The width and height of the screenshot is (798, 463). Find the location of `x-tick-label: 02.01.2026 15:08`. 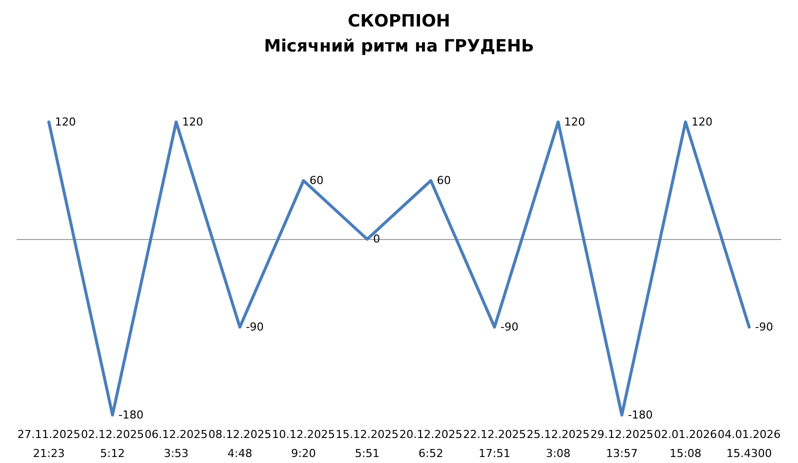

x-tick-label: 02.01.2026 15:08 is located at coordinates (685, 444).